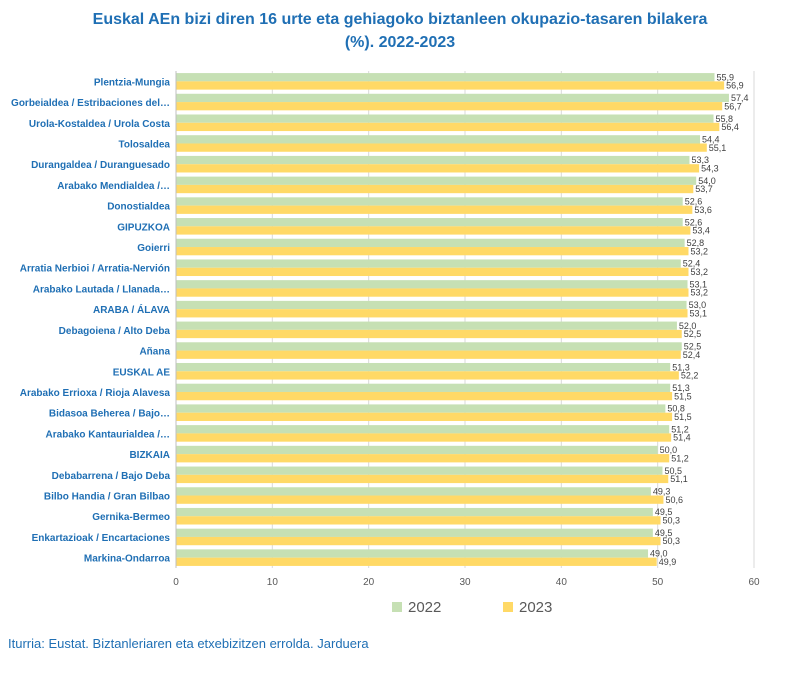  Describe the element at coordinates (107, 497) in the screenshot. I see `category-label: Bilbo Handia / Gran Bilbao` at that location.